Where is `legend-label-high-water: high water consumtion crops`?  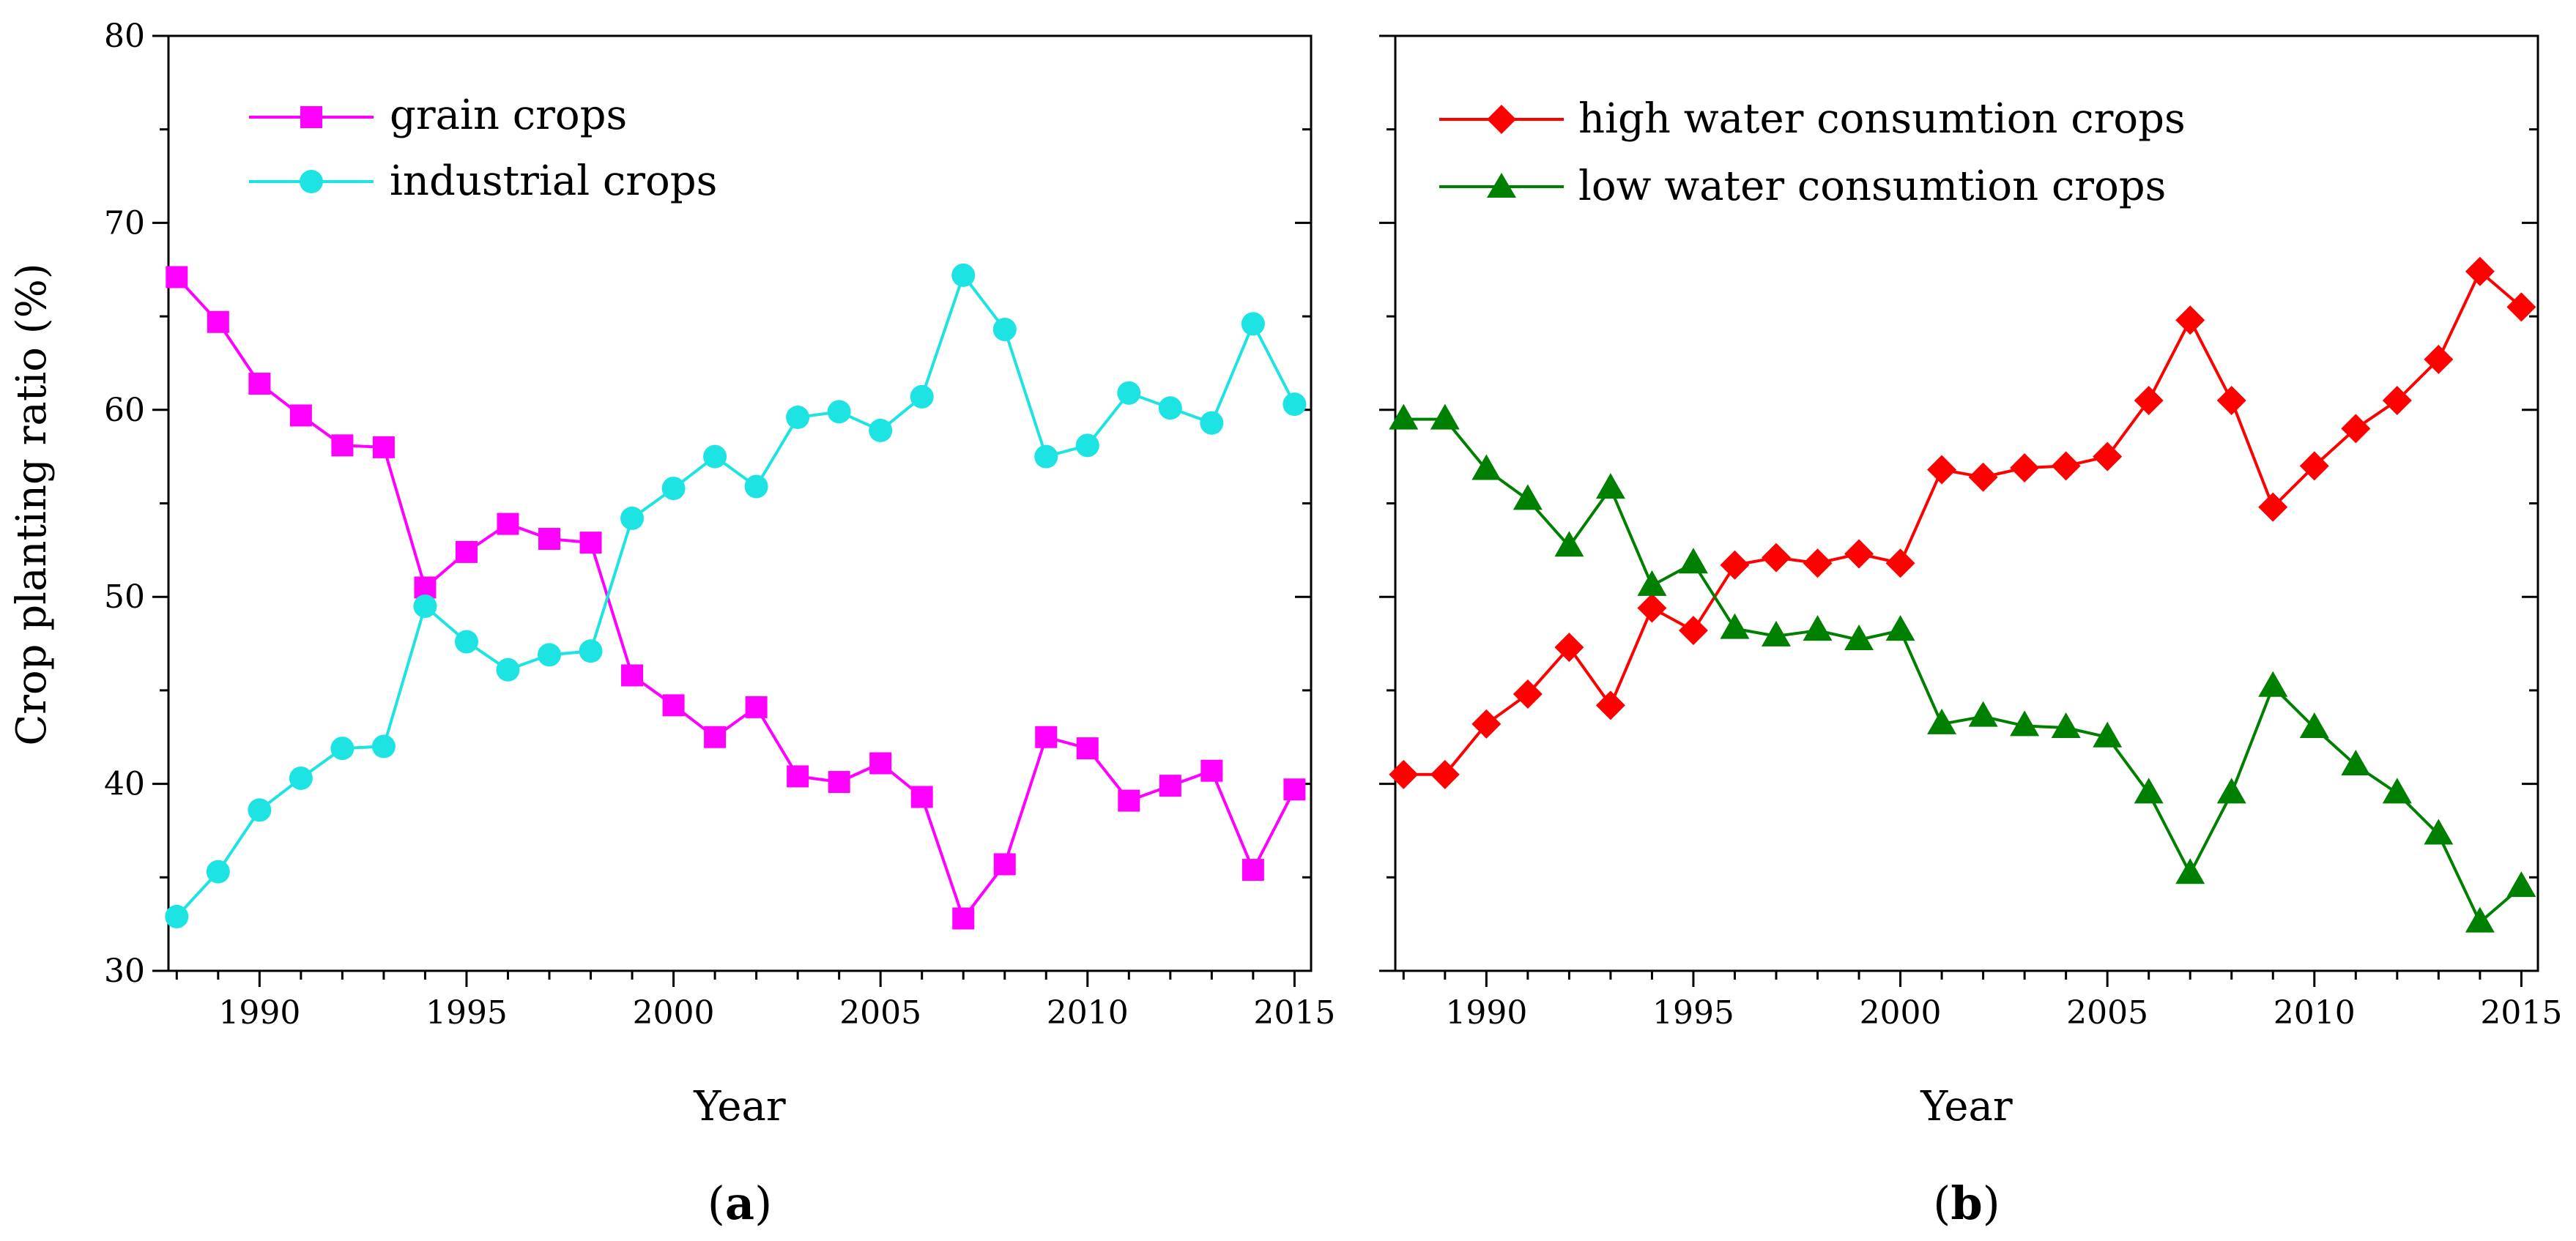 legend-label-high-water: high water consumtion crops is located at coordinates (1882, 119).